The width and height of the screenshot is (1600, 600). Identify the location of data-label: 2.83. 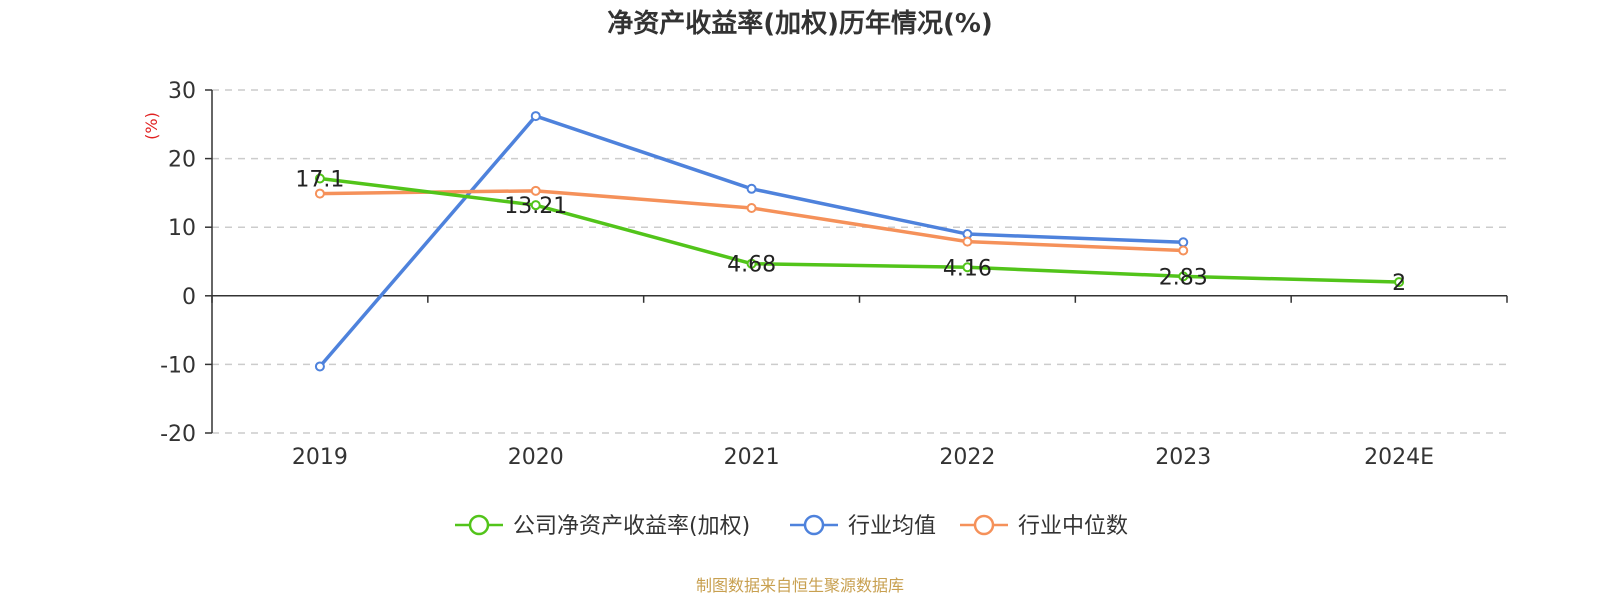
(1183, 277).